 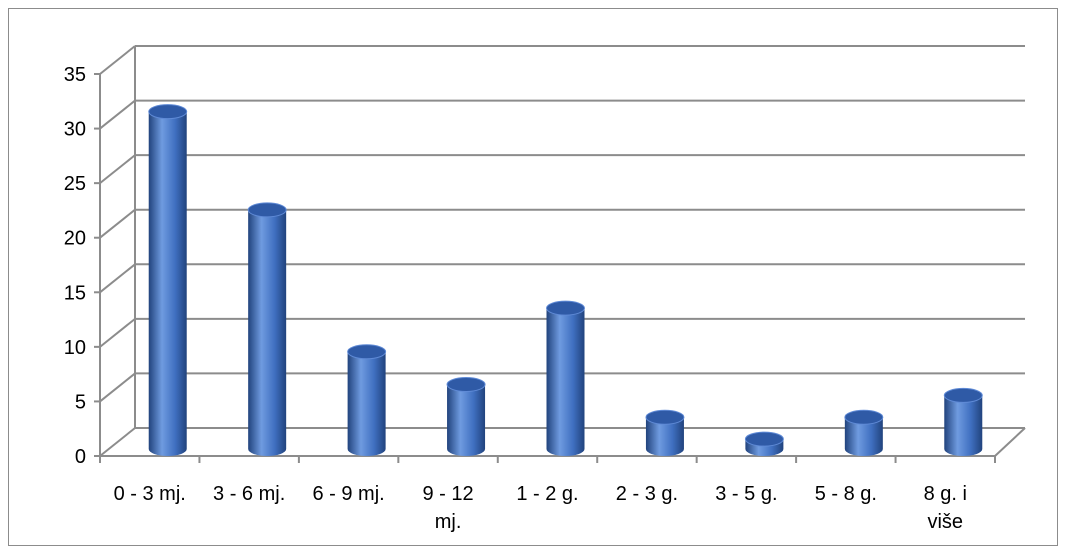 I want to click on y-tick-label-7: 35, so click(x=75, y=75).